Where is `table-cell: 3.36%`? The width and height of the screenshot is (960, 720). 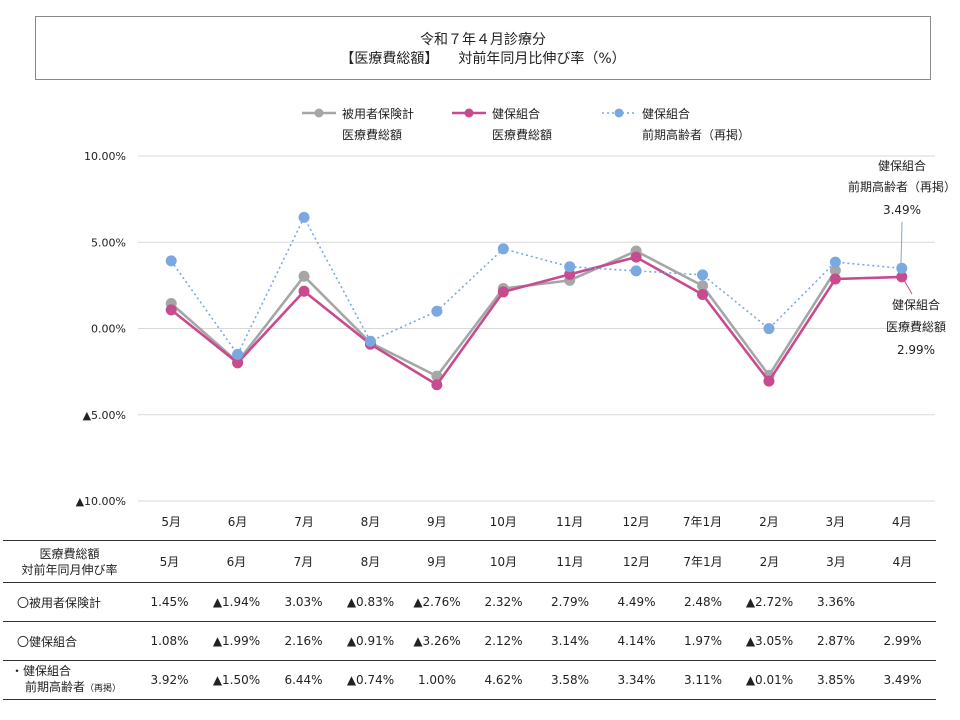 table-cell: 3.36% is located at coordinates (836, 602).